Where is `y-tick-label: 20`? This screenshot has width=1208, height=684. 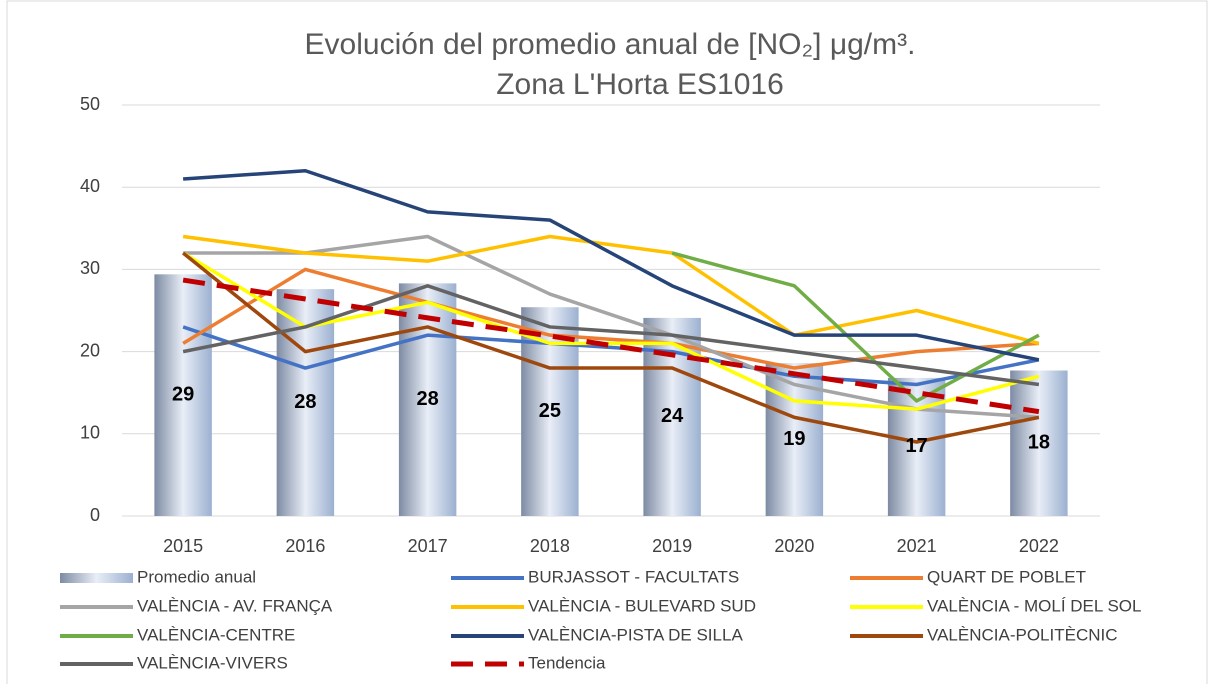 y-tick-label: 20 is located at coordinates (90, 350).